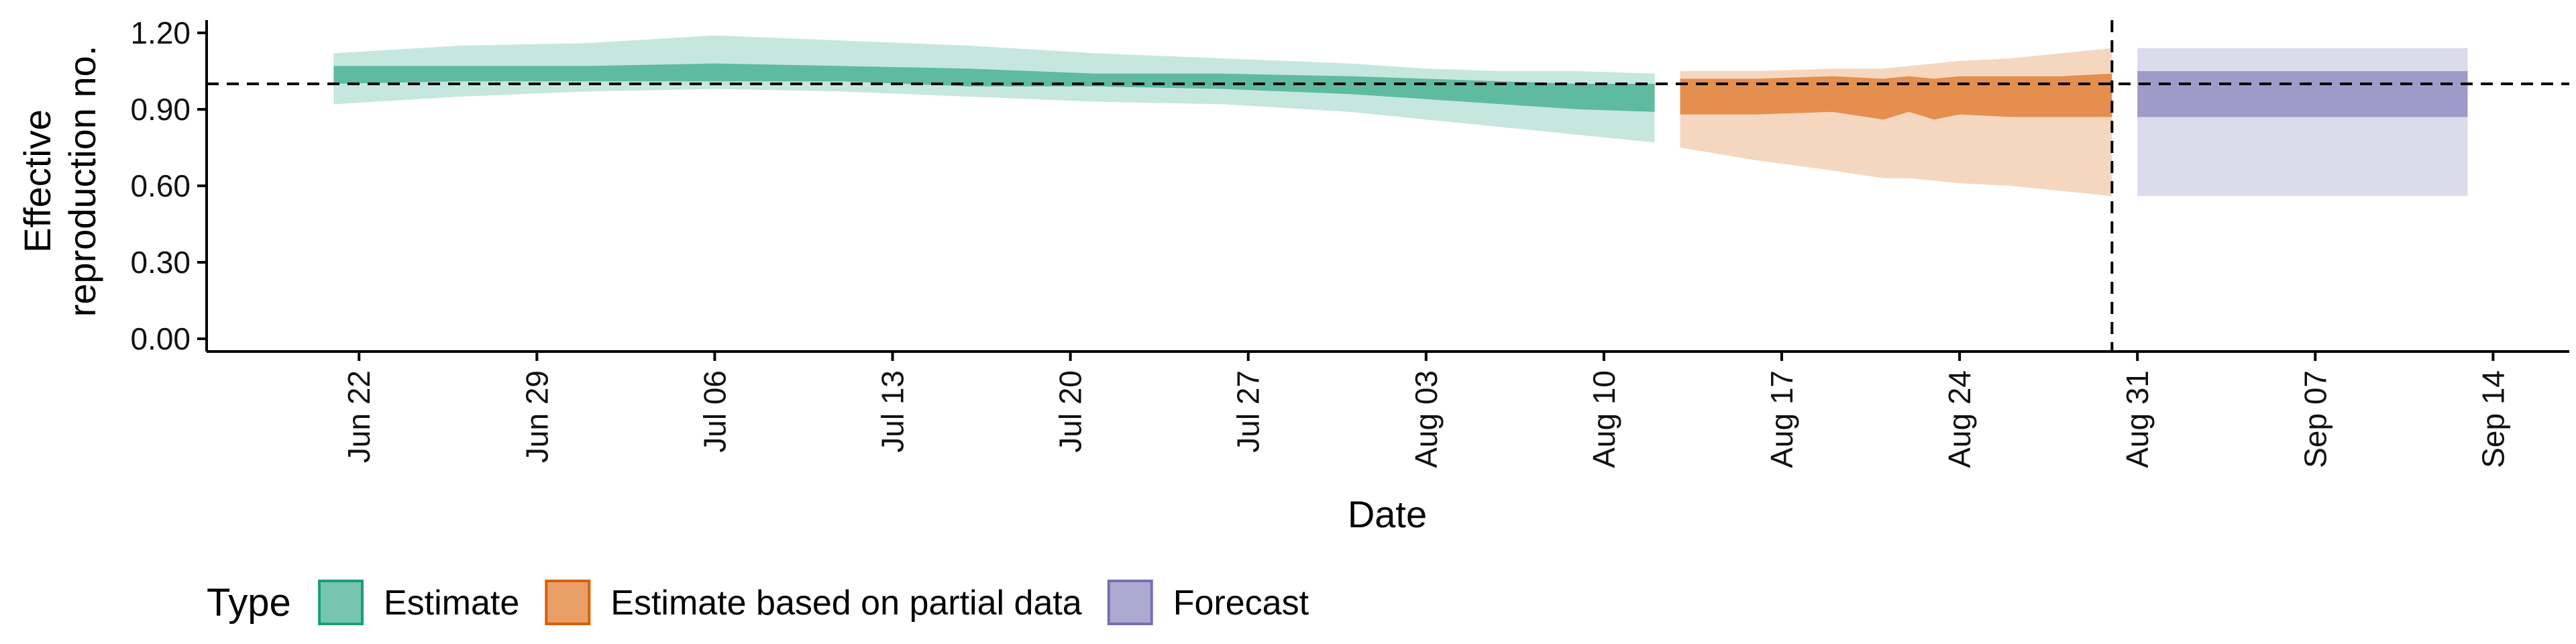 This screenshot has height=644, width=2576. I want to click on x-tick-label: Jul 20, so click(1070, 411).